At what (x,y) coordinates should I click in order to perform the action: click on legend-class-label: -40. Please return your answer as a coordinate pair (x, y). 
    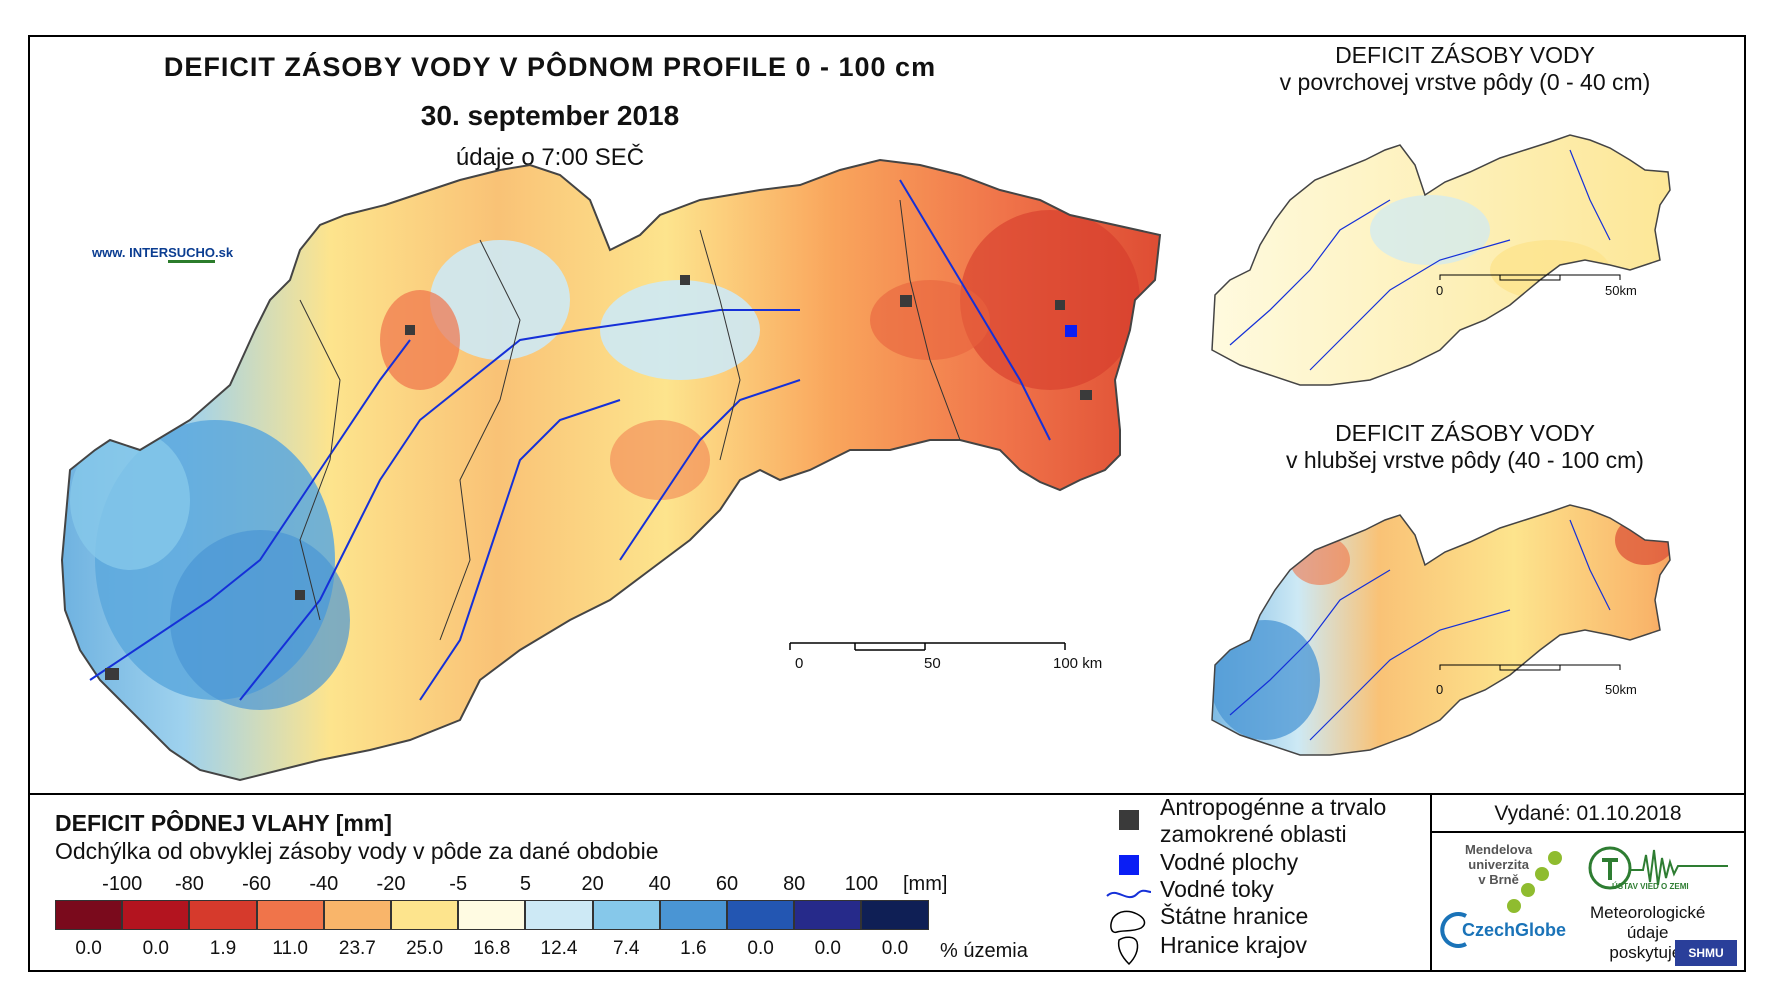
    Looking at the image, I should click on (324, 884).